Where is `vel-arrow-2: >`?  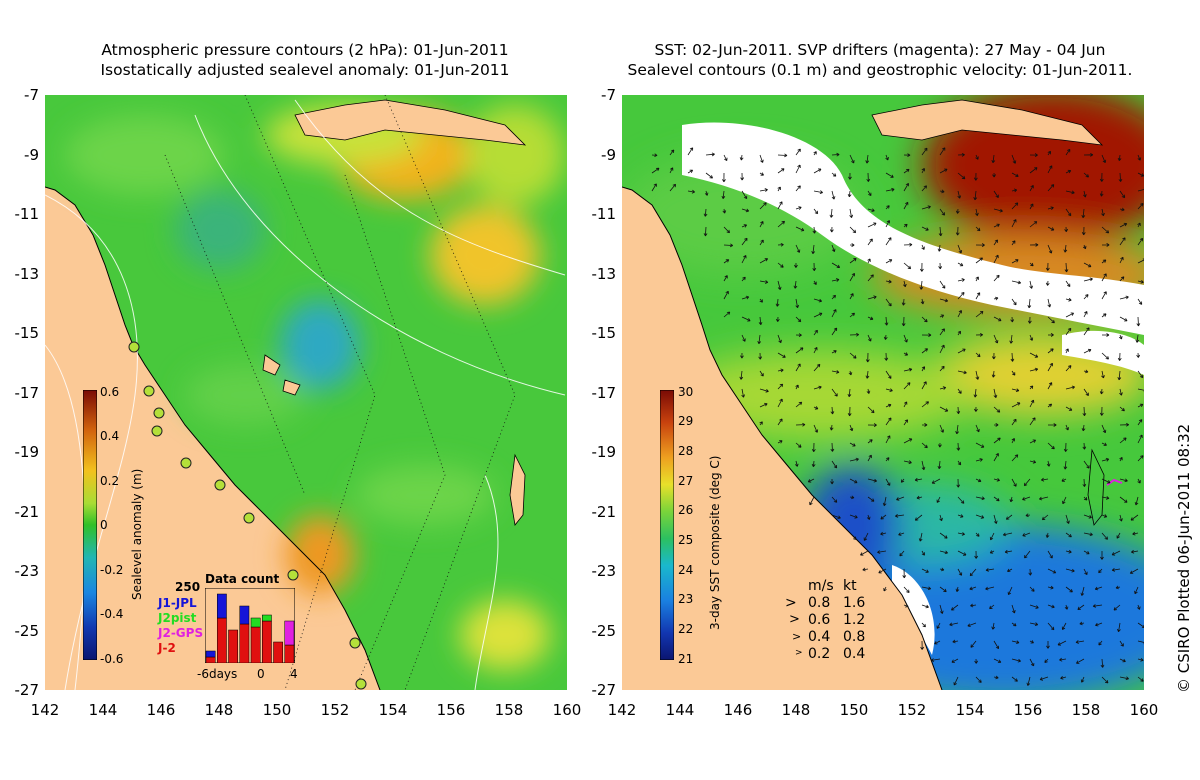 vel-arrow-2: > is located at coordinates (797, 636).